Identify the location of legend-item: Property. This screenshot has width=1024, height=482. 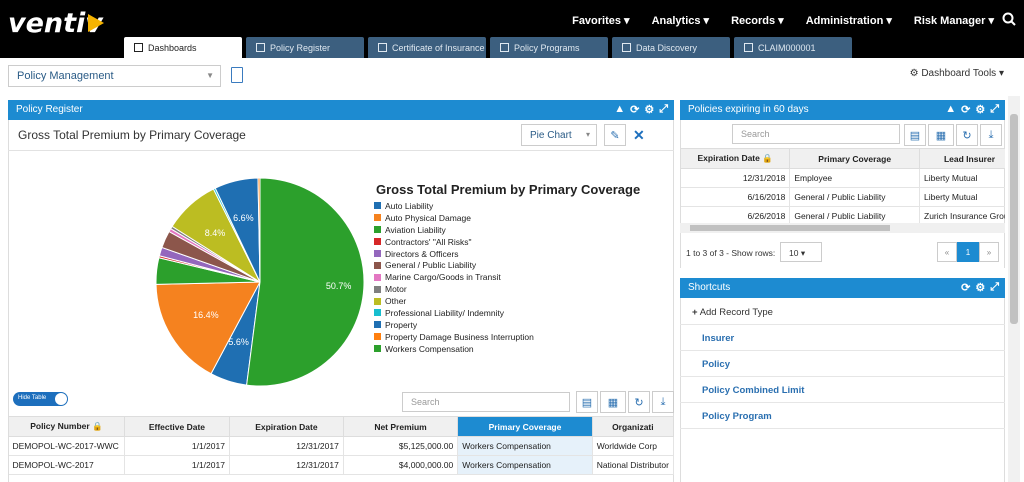
(454, 325).